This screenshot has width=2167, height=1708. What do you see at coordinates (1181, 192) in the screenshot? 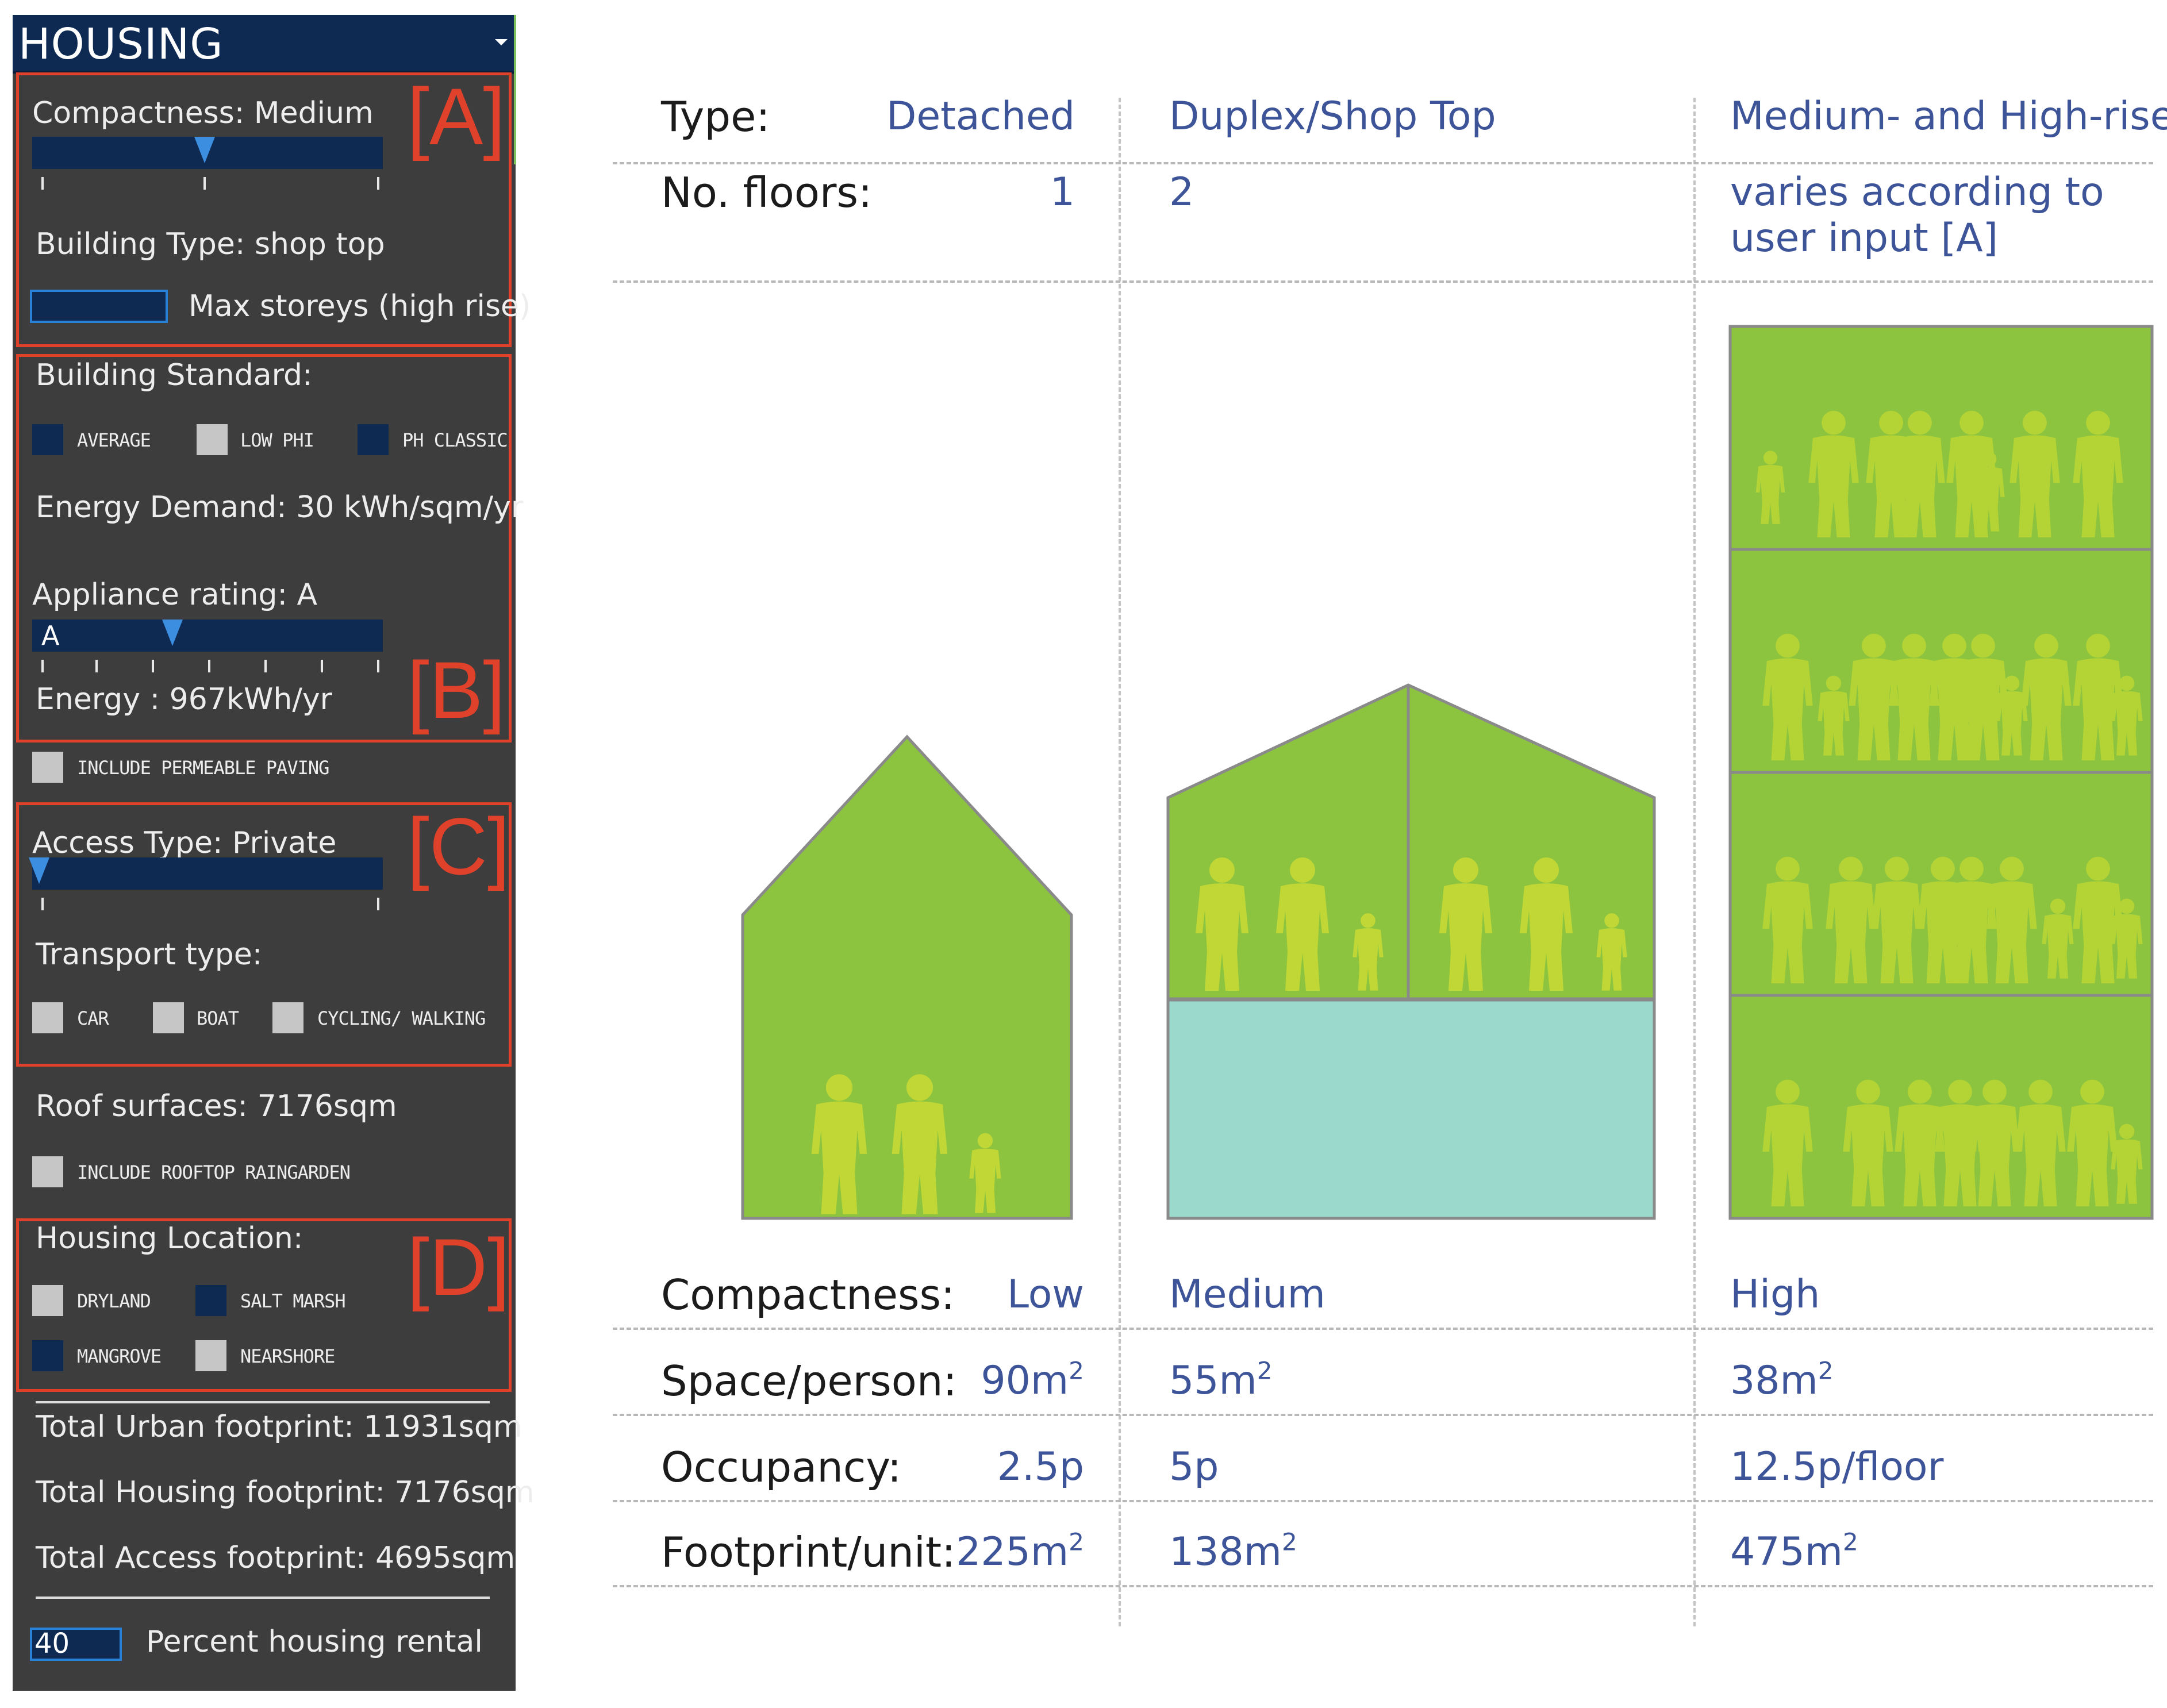
I see `duplex-floors: 2` at bounding box center [1181, 192].